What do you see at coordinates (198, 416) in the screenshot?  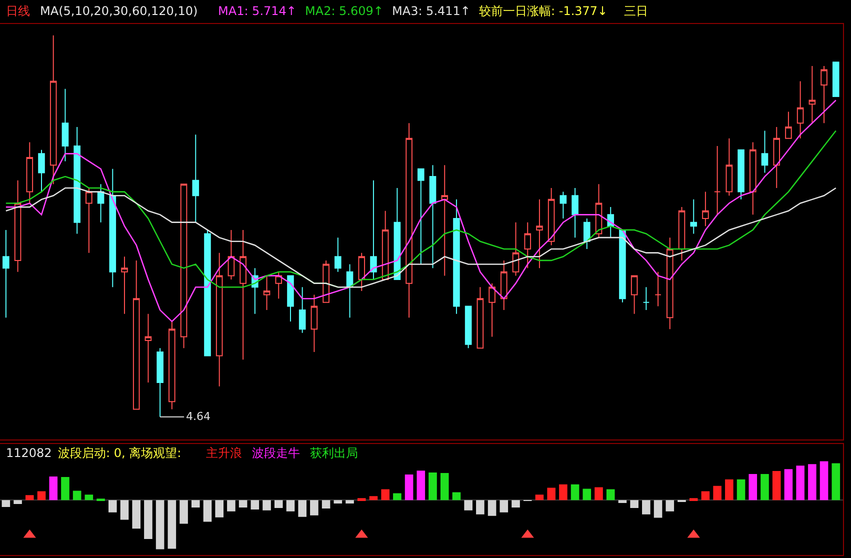 I see `annotation: 4.64` at bounding box center [198, 416].